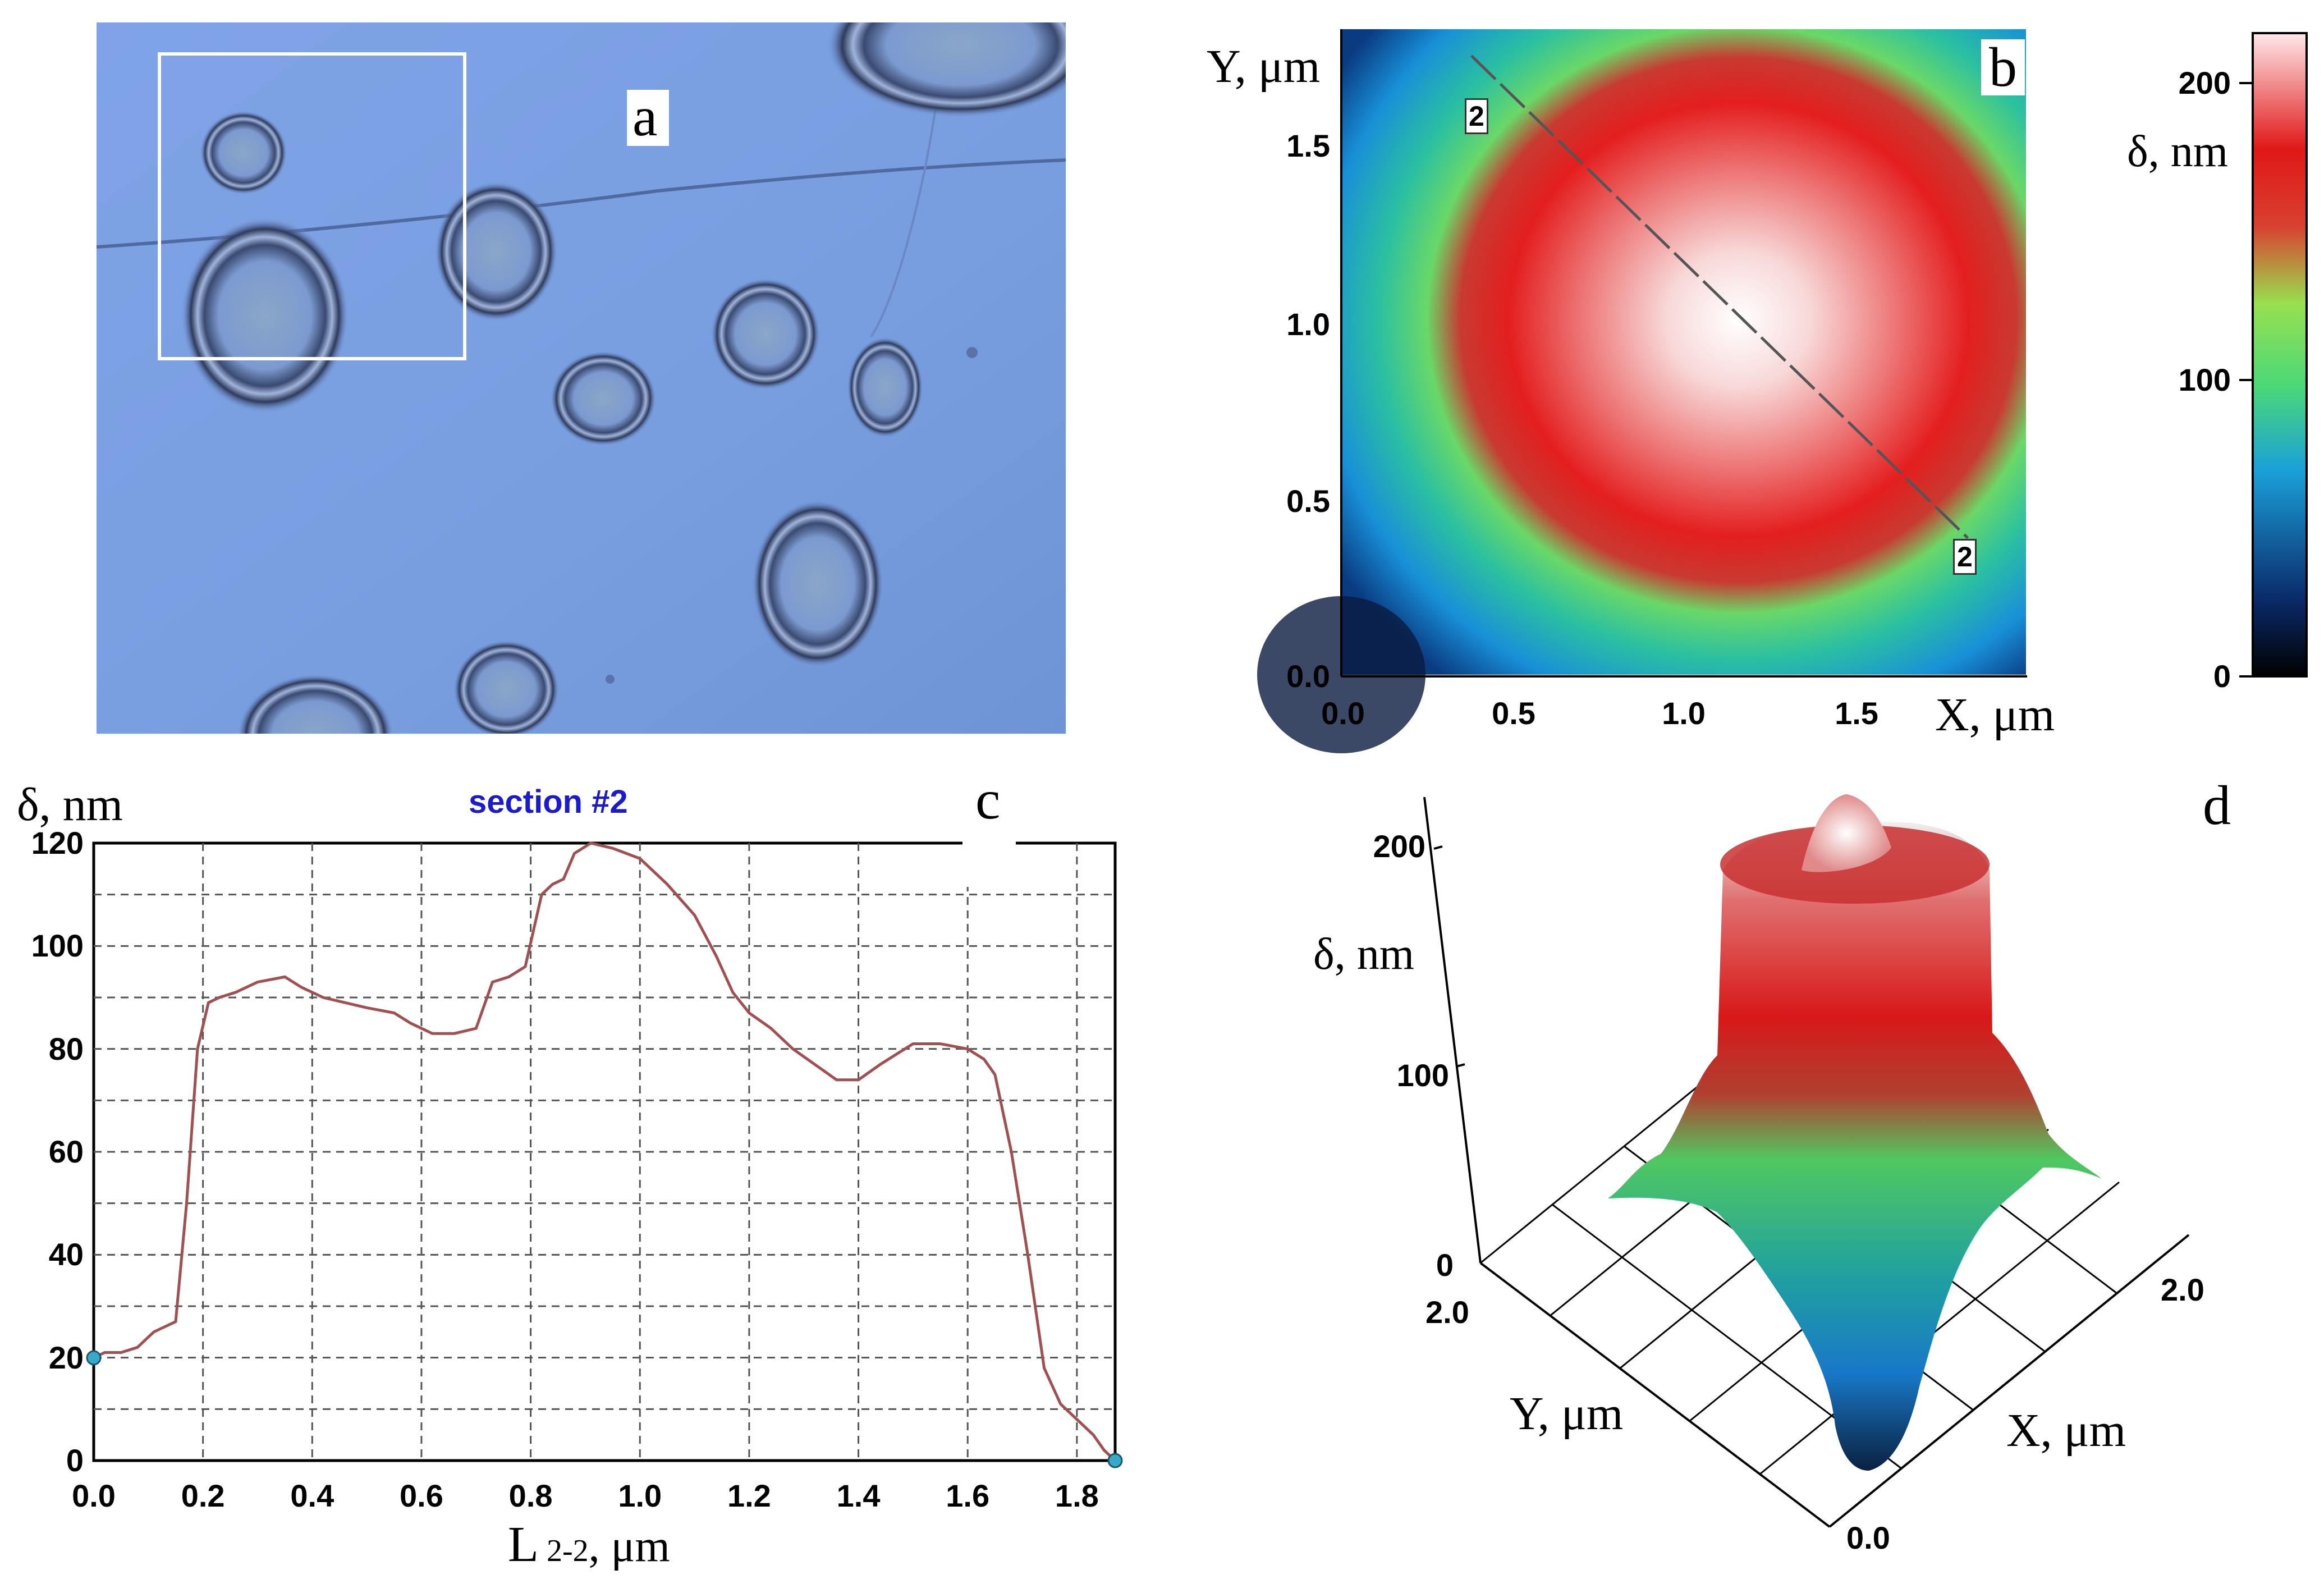 The height and width of the screenshot is (1579, 2324). Describe the element at coordinates (1308, 324) in the screenshot. I see `b-y-tick: 1.0` at that location.